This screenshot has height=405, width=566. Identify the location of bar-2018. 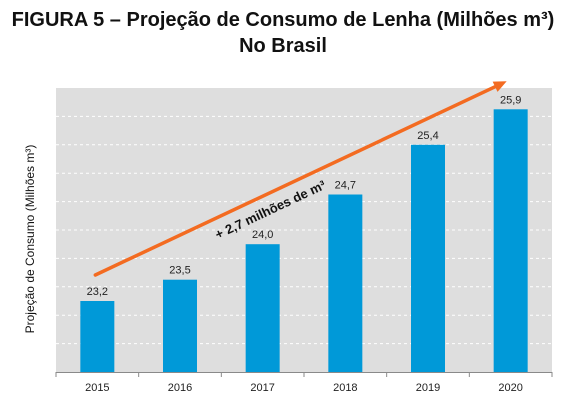
(345, 283).